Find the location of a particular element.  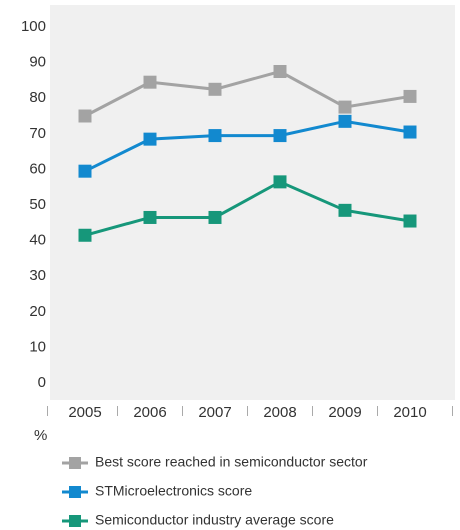

legend-label: Semiconductor industry average score is located at coordinates (214, 520).